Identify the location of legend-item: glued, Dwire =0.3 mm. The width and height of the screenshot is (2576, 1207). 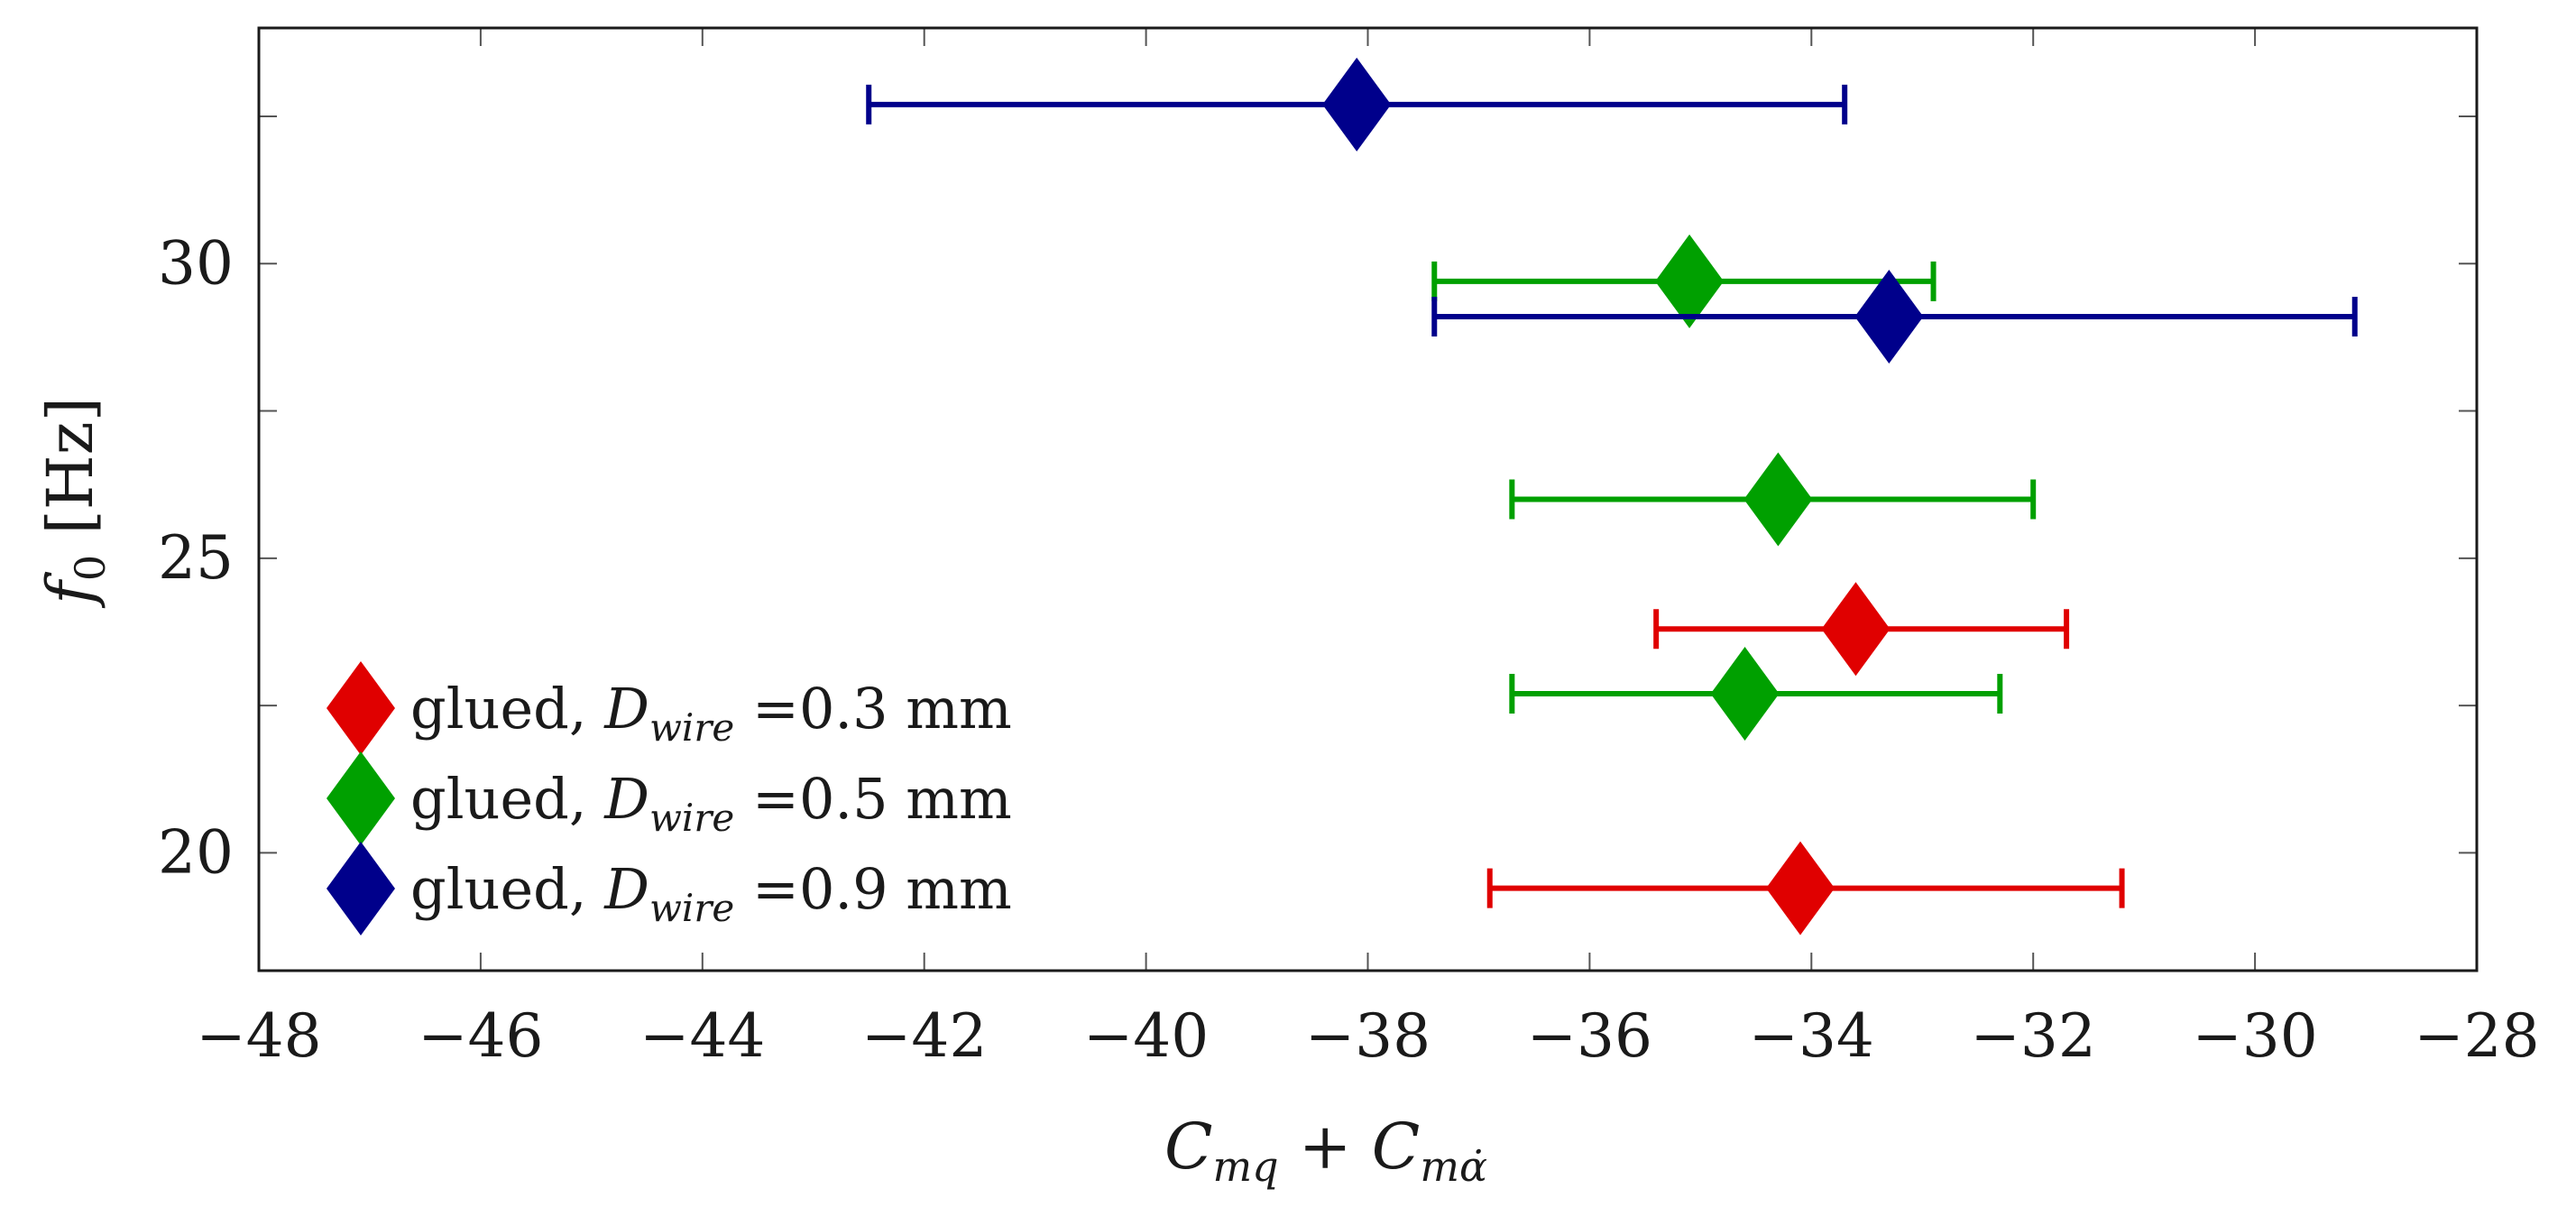
(669, 708).